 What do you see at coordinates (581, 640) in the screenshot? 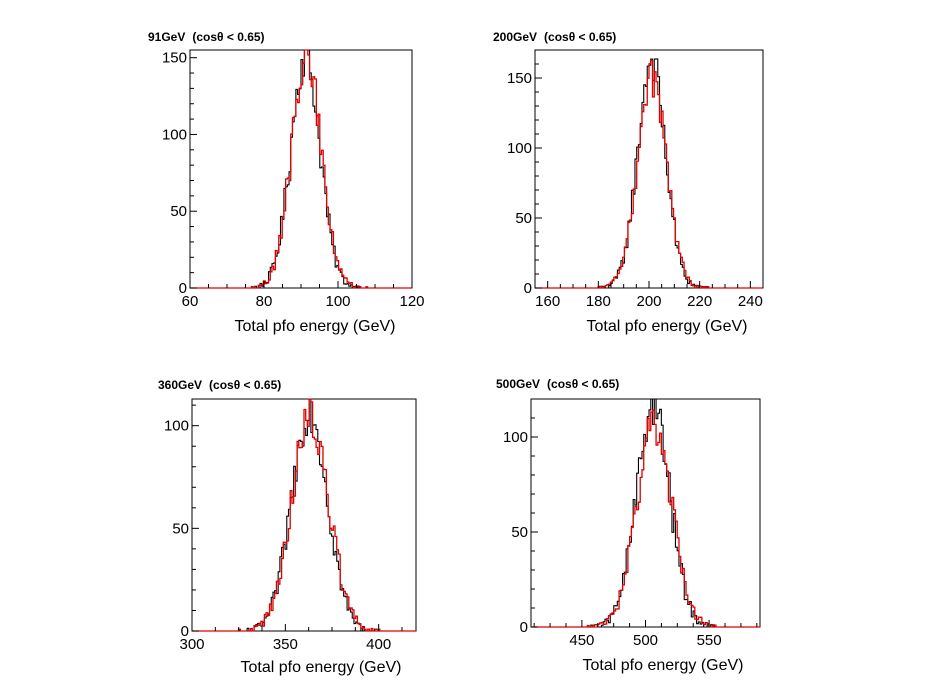
I see `x-tick-label: 450` at bounding box center [581, 640].